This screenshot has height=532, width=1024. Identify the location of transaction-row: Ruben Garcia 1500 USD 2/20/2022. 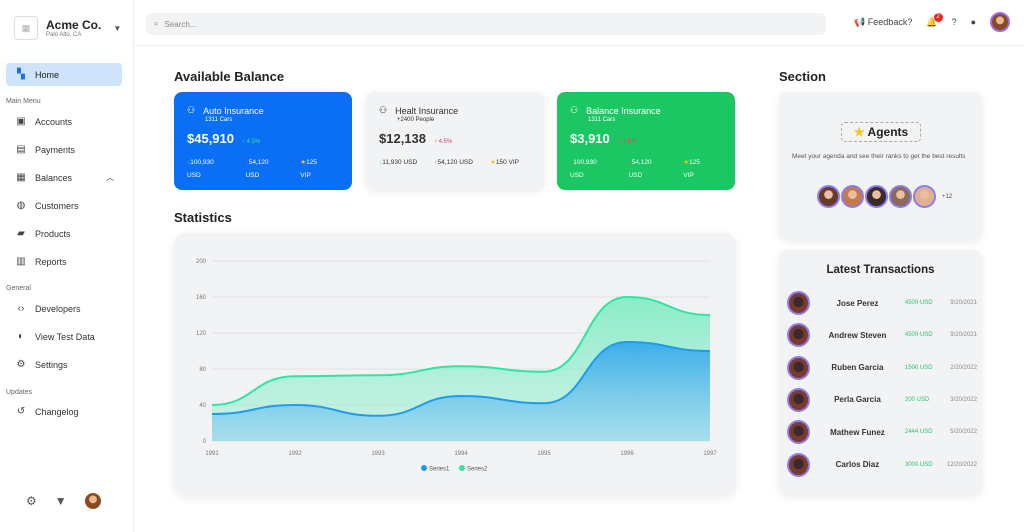
(882, 368).